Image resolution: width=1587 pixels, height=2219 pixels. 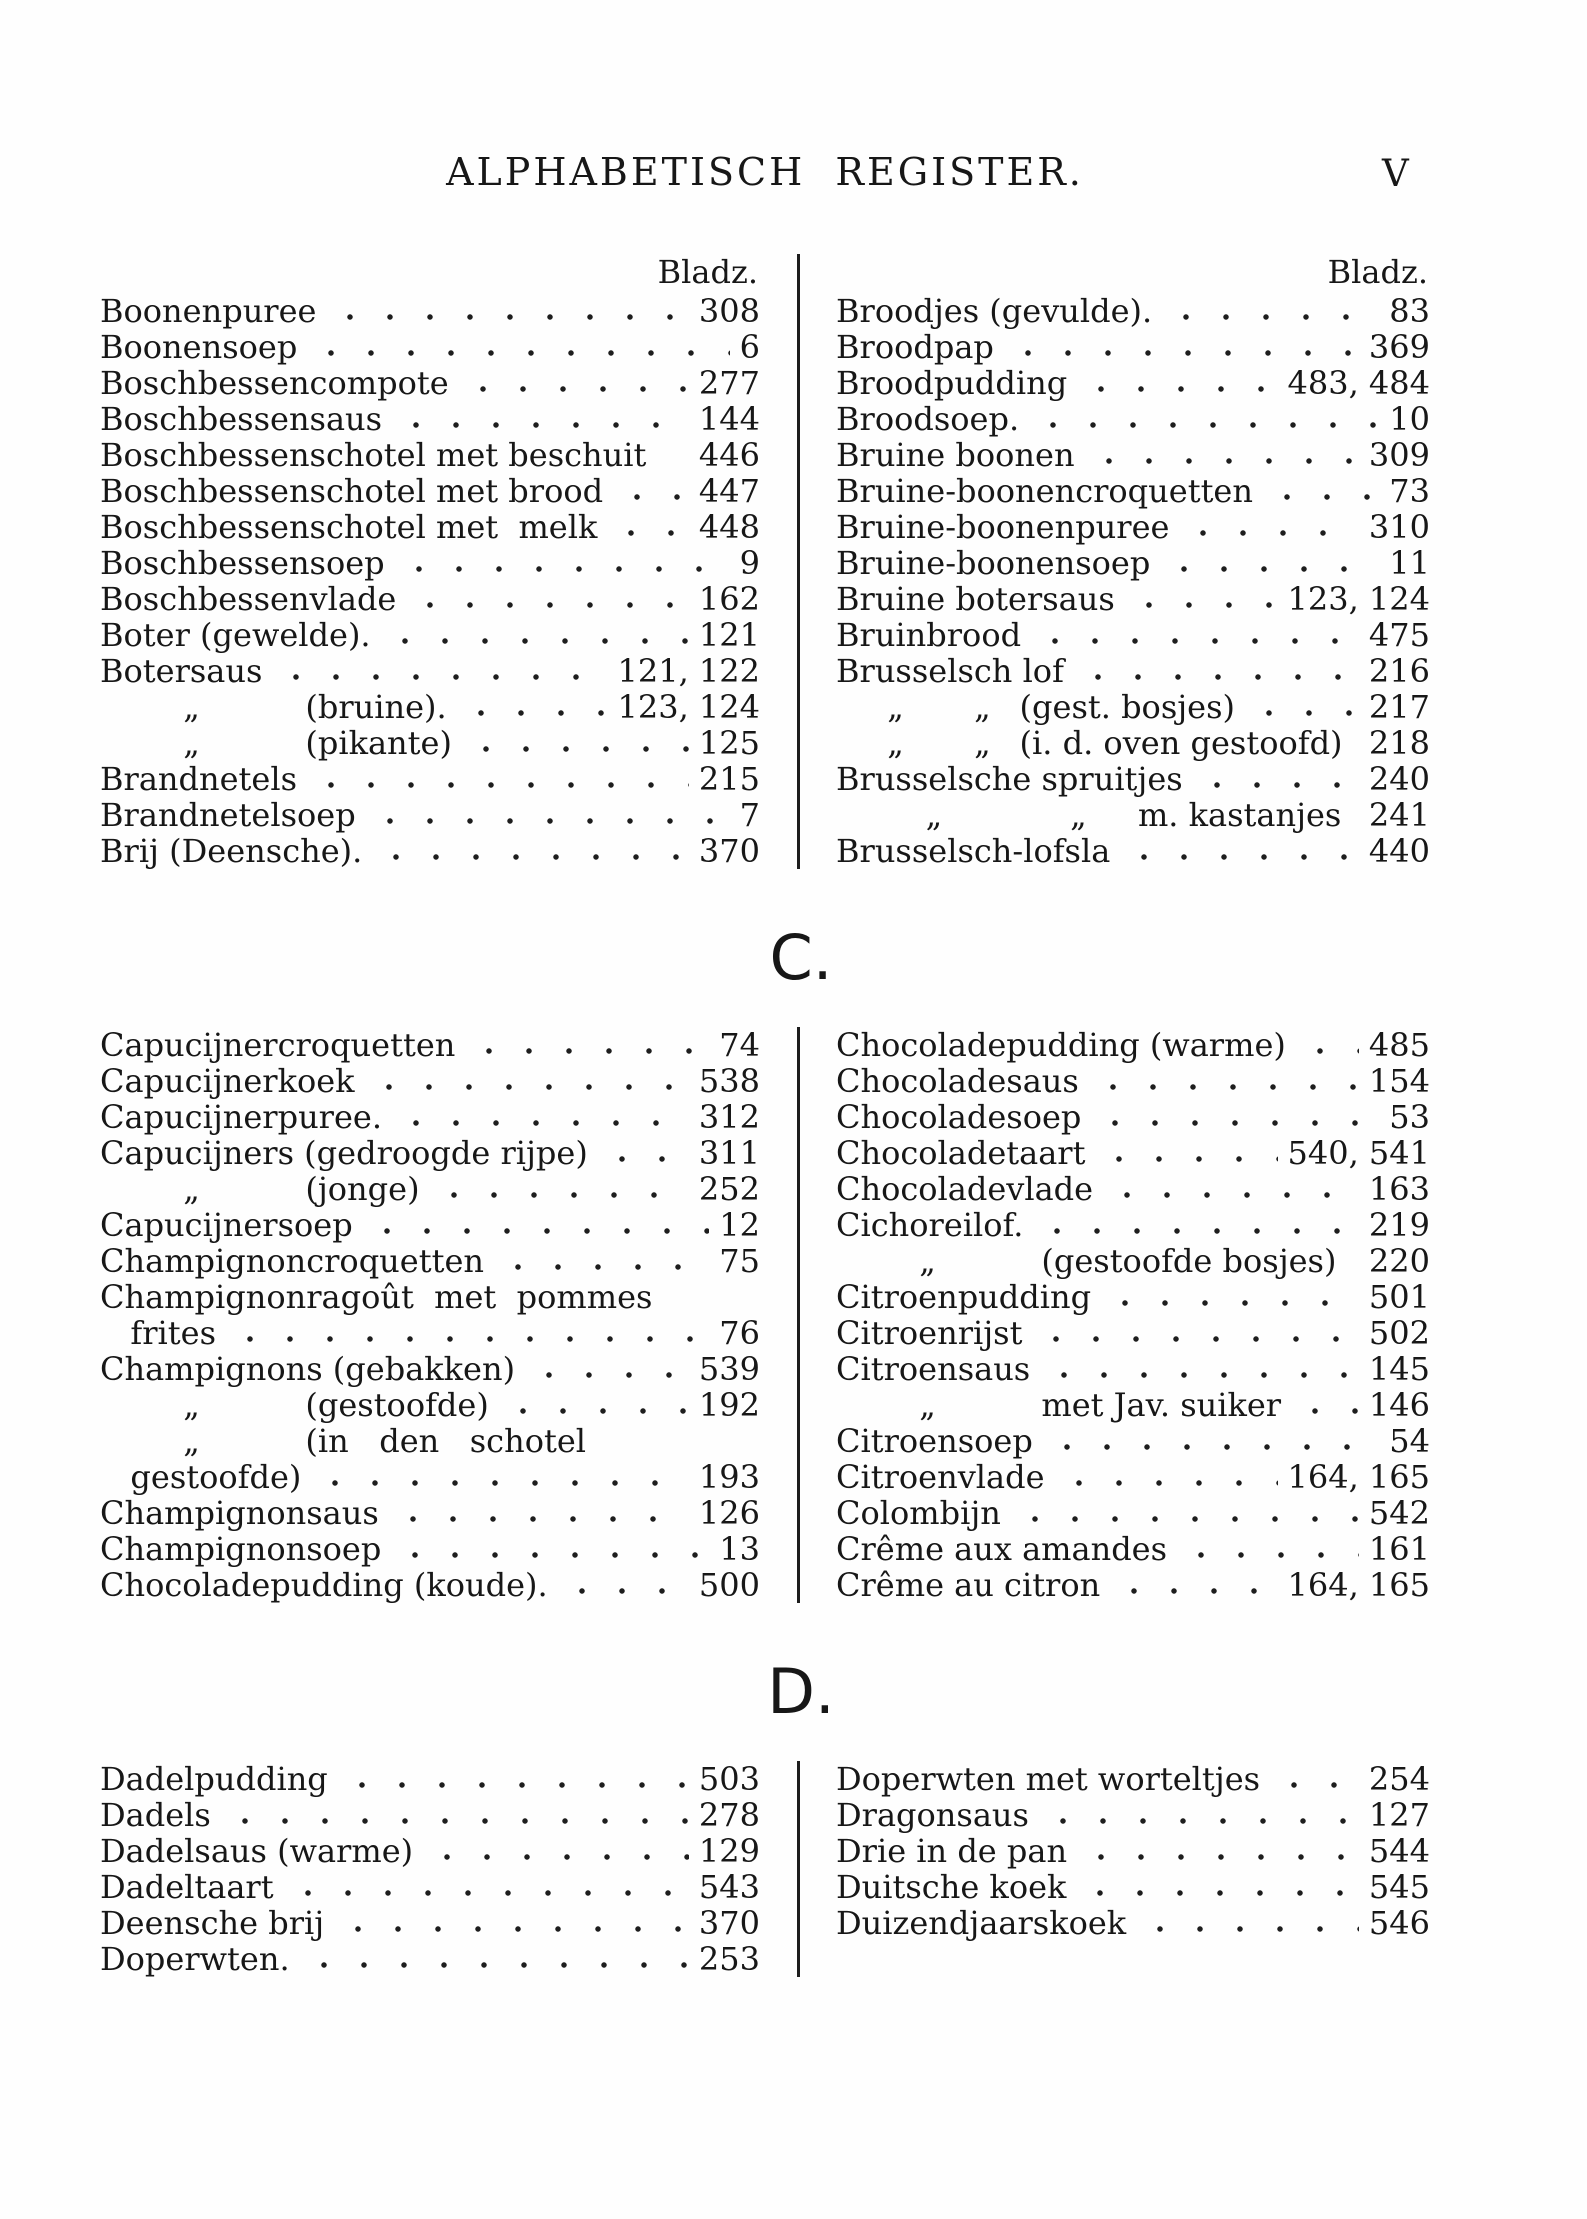 What do you see at coordinates (1409, 311) in the screenshot?
I see `entry-page: 83` at bounding box center [1409, 311].